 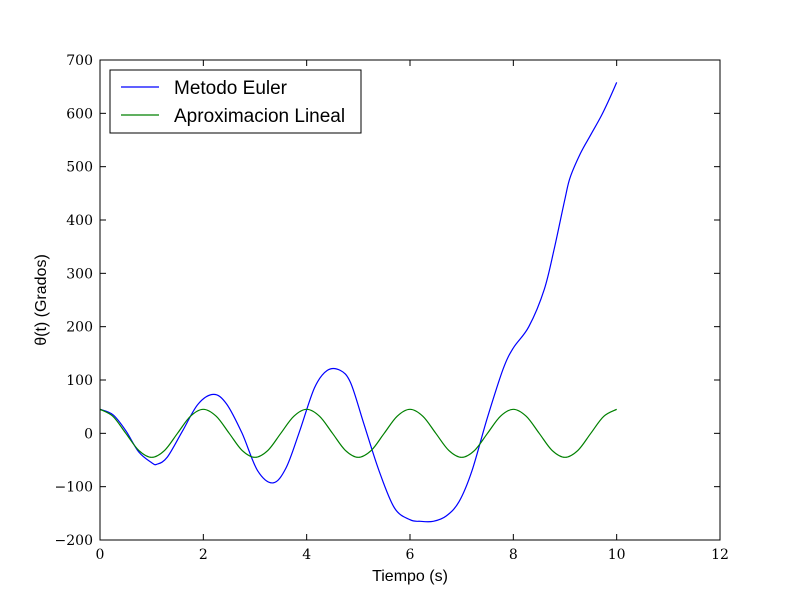 I want to click on y-tick-label: 400, so click(x=79, y=221).